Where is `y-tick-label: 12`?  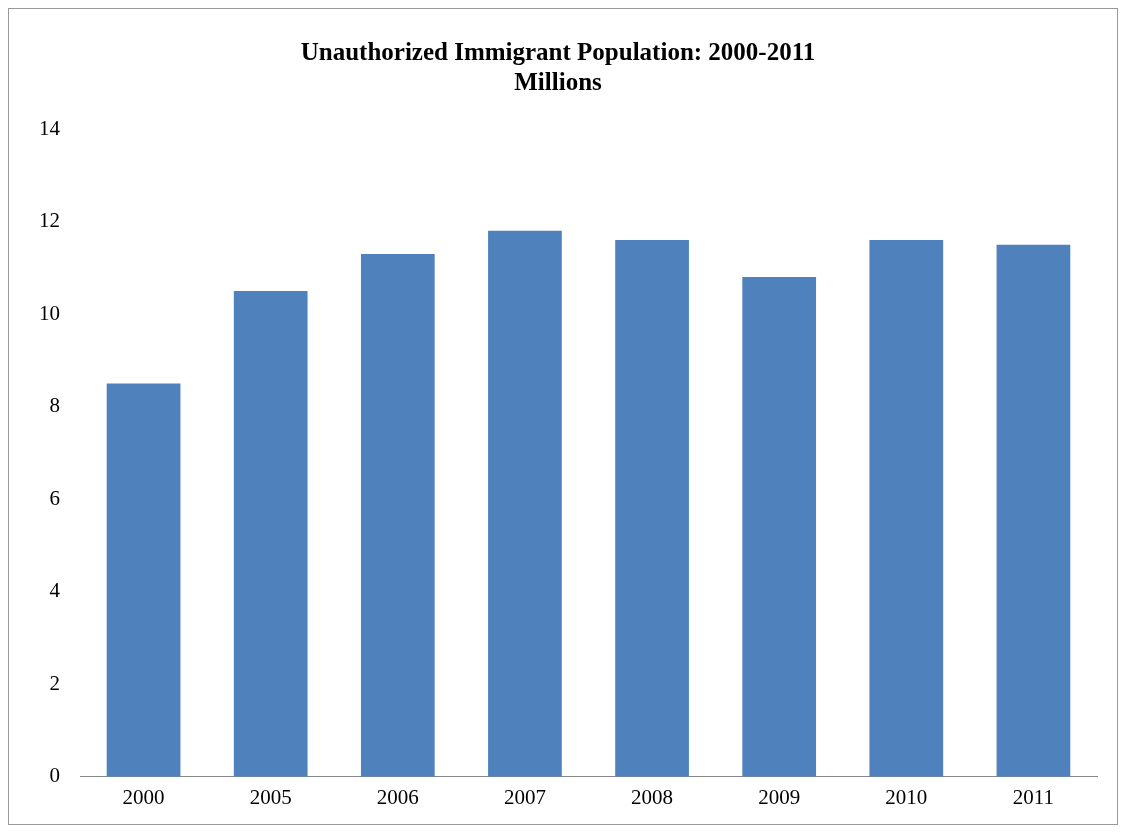
y-tick-label: 12 is located at coordinates (49, 220).